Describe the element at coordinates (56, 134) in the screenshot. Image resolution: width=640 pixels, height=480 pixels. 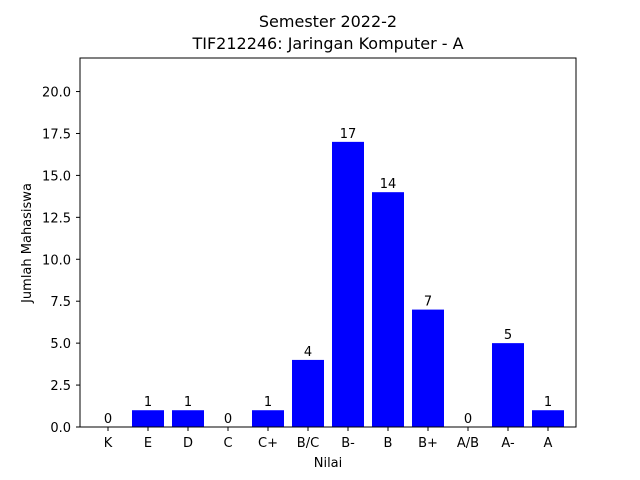
I see `y-tick-label: 17.5` at that location.